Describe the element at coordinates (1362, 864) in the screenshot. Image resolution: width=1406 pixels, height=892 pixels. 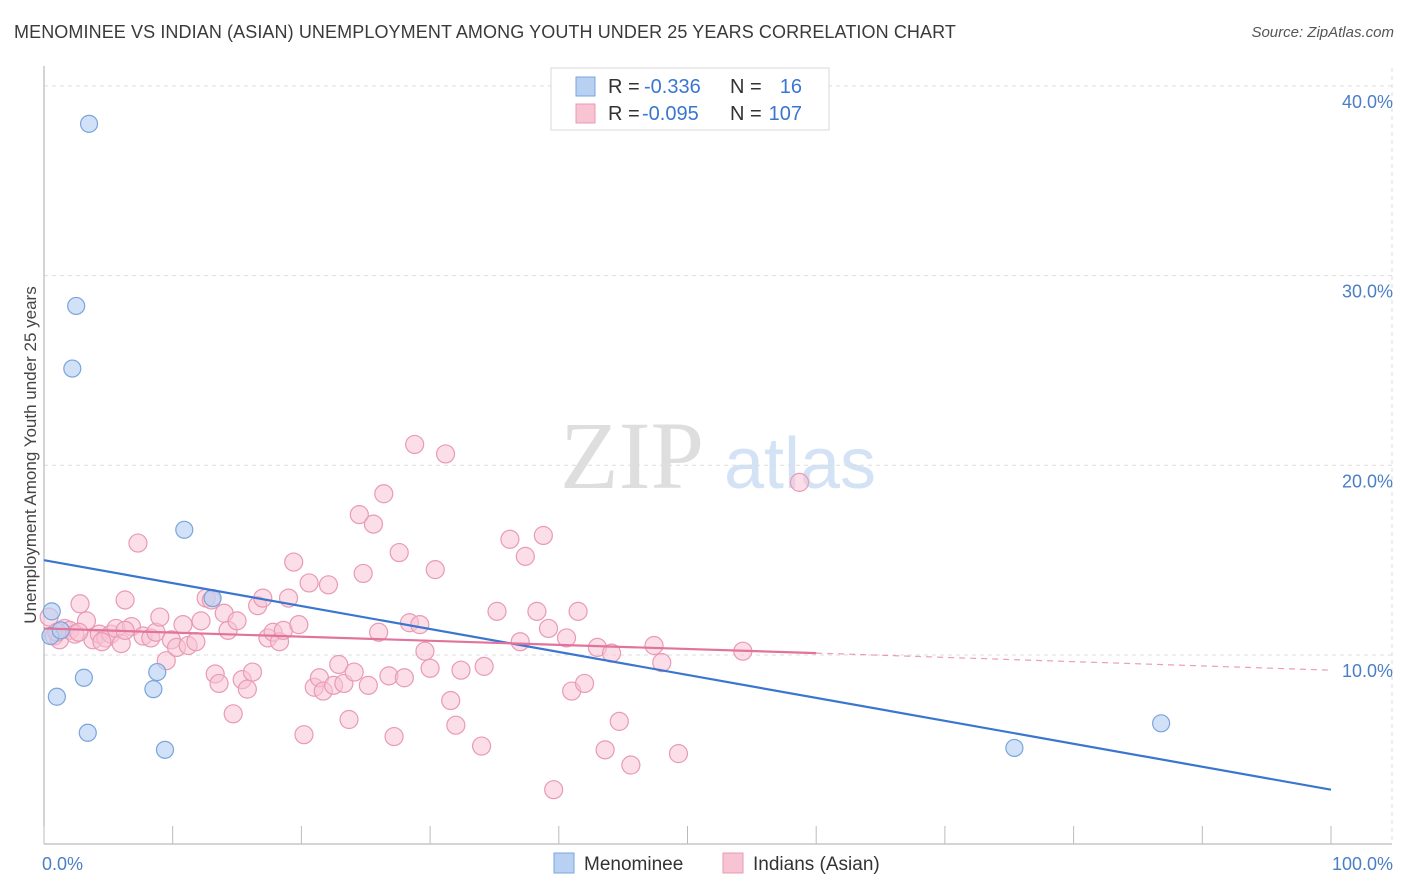
I see `x-tick-label: 100.0%` at that location.